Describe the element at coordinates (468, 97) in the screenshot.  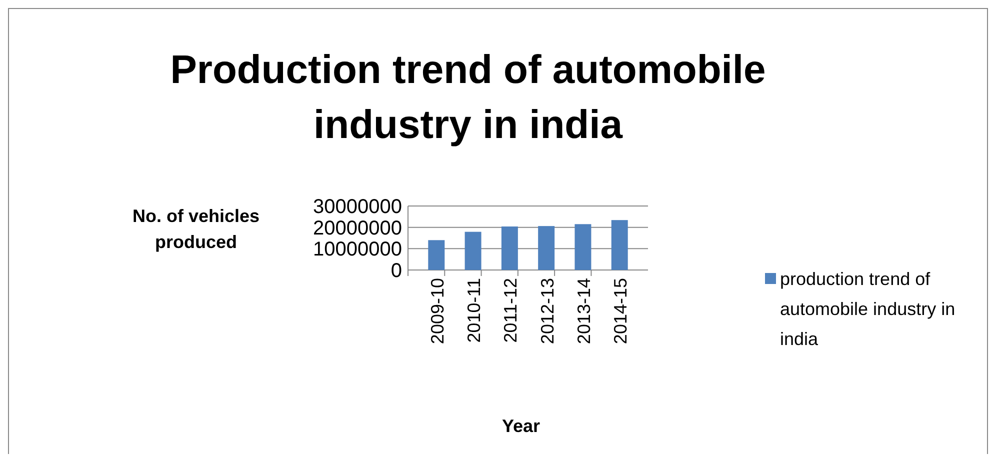
I see `chart-title: Production trend of automobile industry in india` at that location.